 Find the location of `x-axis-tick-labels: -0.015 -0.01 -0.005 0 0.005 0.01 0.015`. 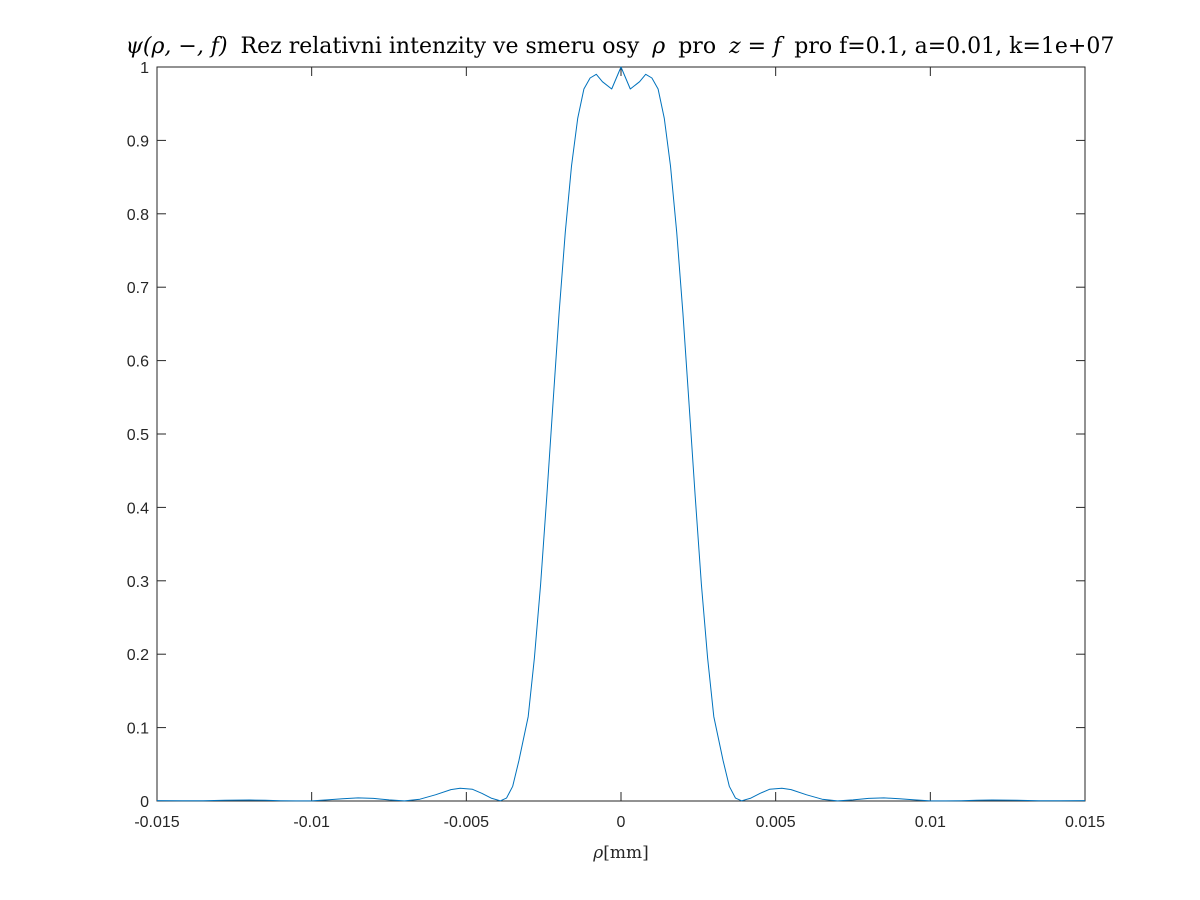

x-axis-tick-labels: -0.015 -0.01 -0.005 0 0.005 0.01 0.015 is located at coordinates (619, 822).